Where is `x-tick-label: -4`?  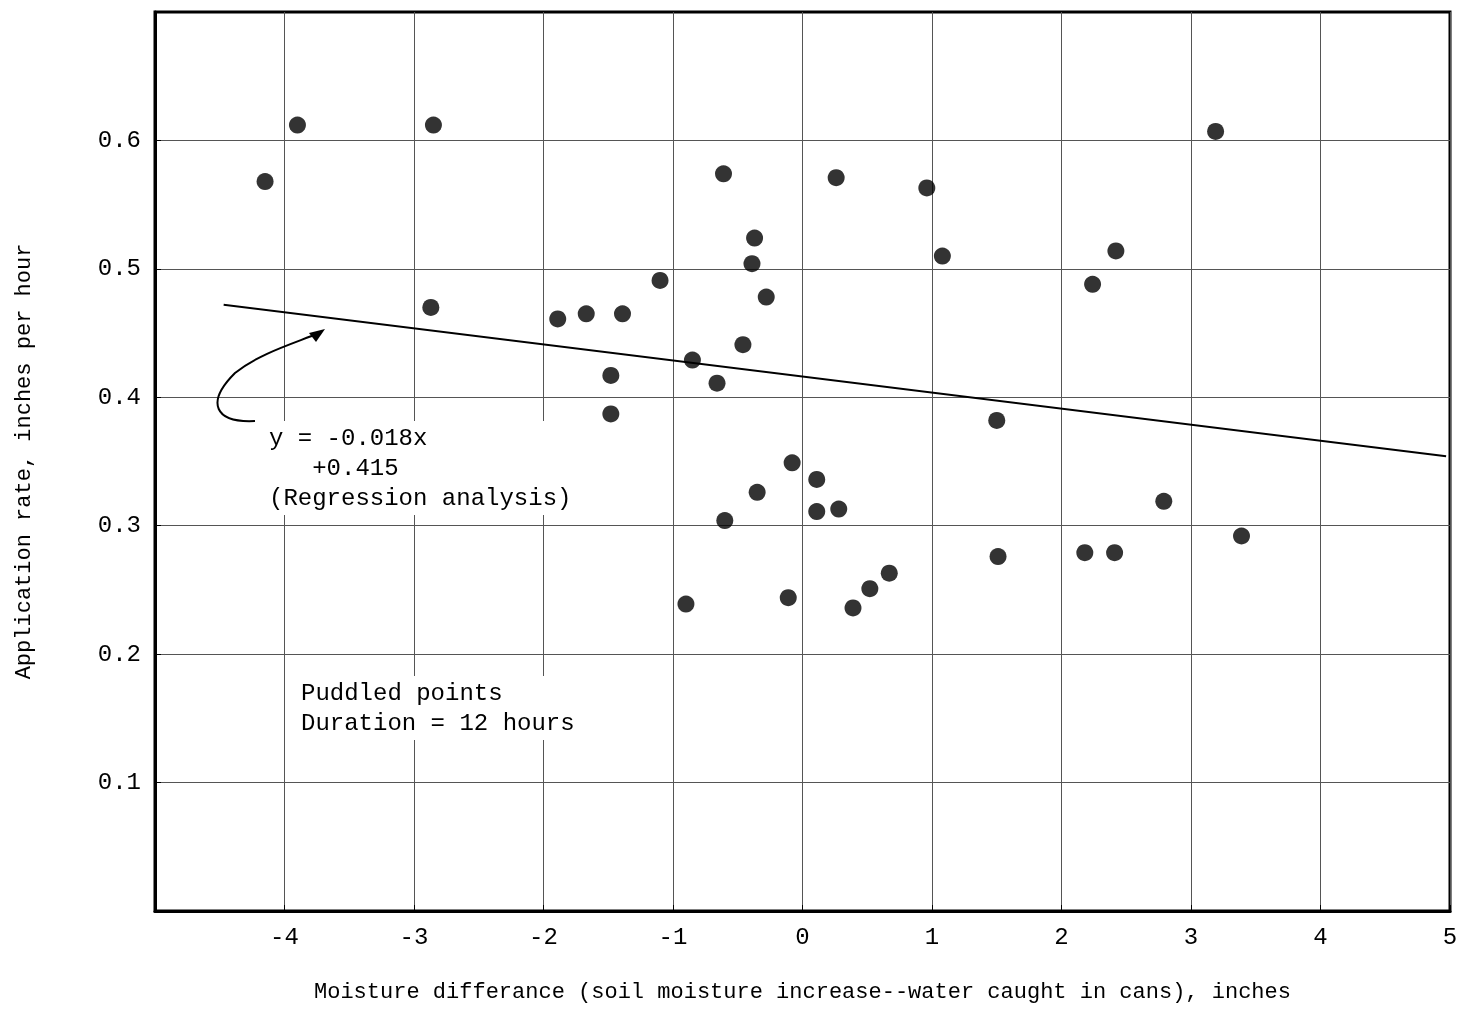 x-tick-label: -4 is located at coordinates (284, 937).